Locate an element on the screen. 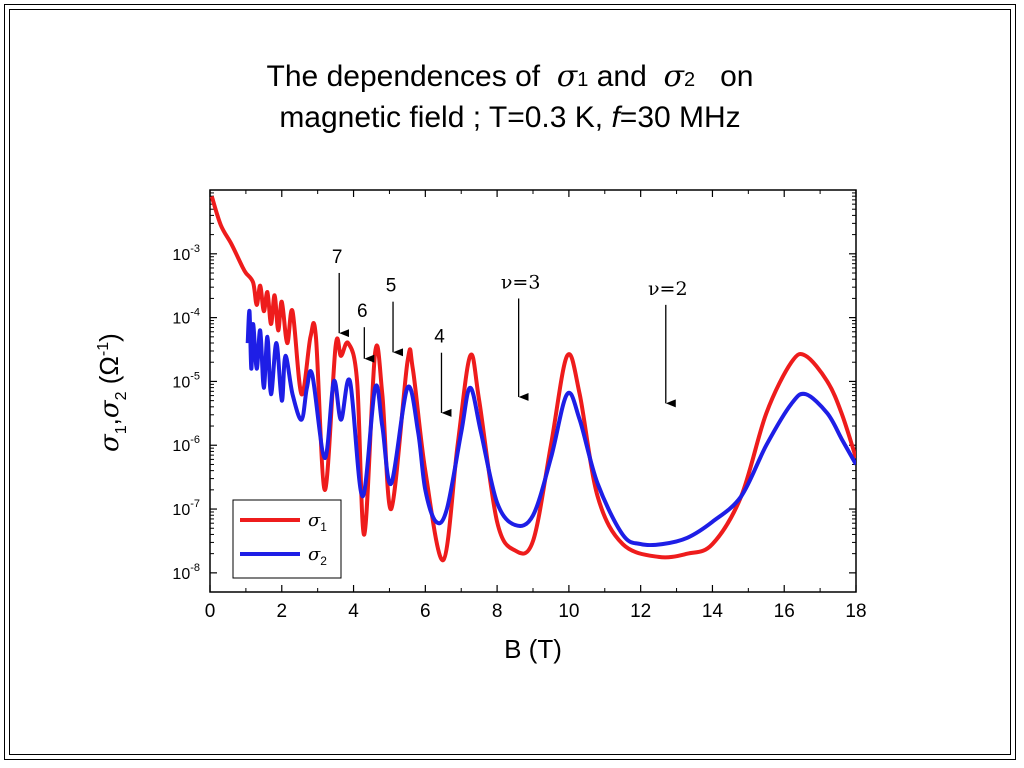 This screenshot has width=1024, height=768. y-tick-label: 10⁻⁶ is located at coordinates (186, 444).